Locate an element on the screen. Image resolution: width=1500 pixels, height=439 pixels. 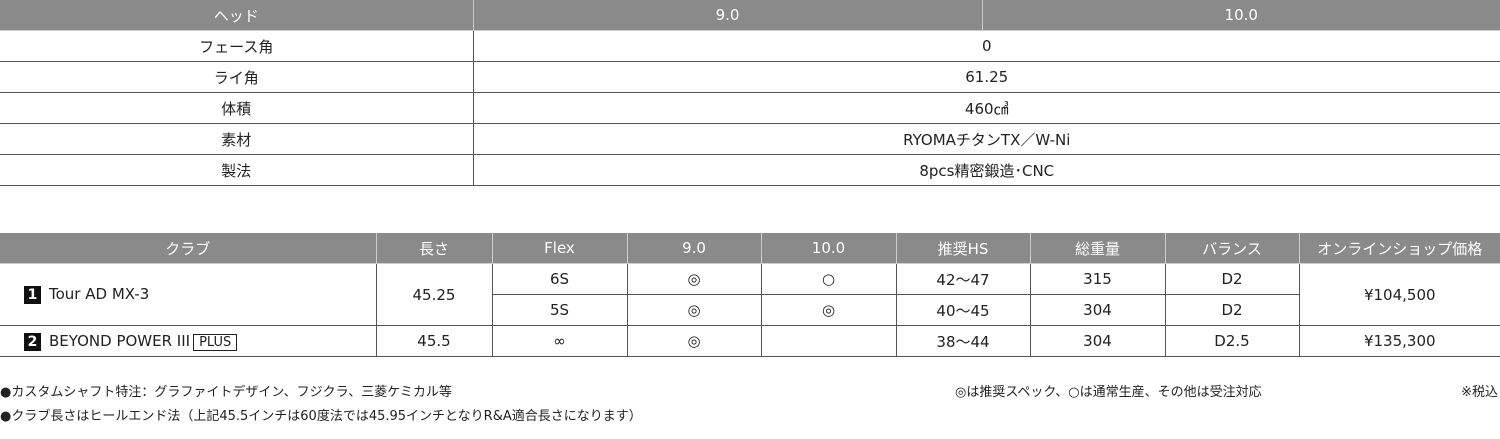
header-head: ヘッド is located at coordinates (237, 15).